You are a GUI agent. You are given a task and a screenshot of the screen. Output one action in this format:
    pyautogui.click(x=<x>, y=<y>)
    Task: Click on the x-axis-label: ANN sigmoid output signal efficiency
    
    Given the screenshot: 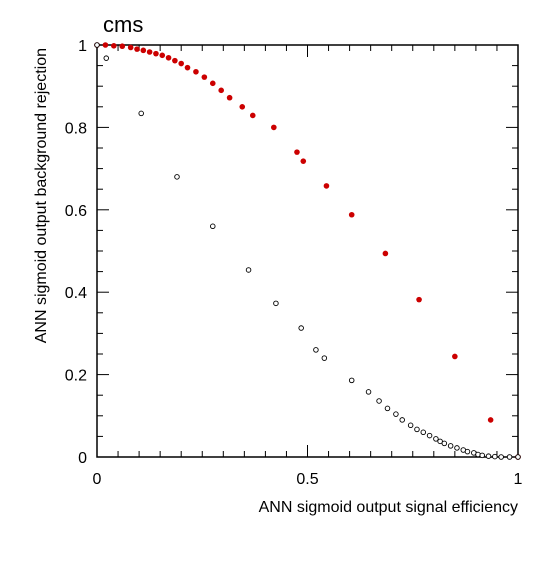 What is the action you would take?
    pyautogui.click(x=388, y=507)
    